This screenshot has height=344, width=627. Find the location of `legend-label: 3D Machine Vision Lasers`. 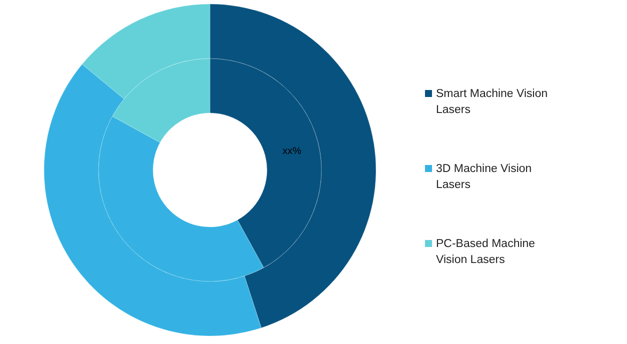

legend-label: 3D Machine Vision Lasers is located at coordinates (484, 177).